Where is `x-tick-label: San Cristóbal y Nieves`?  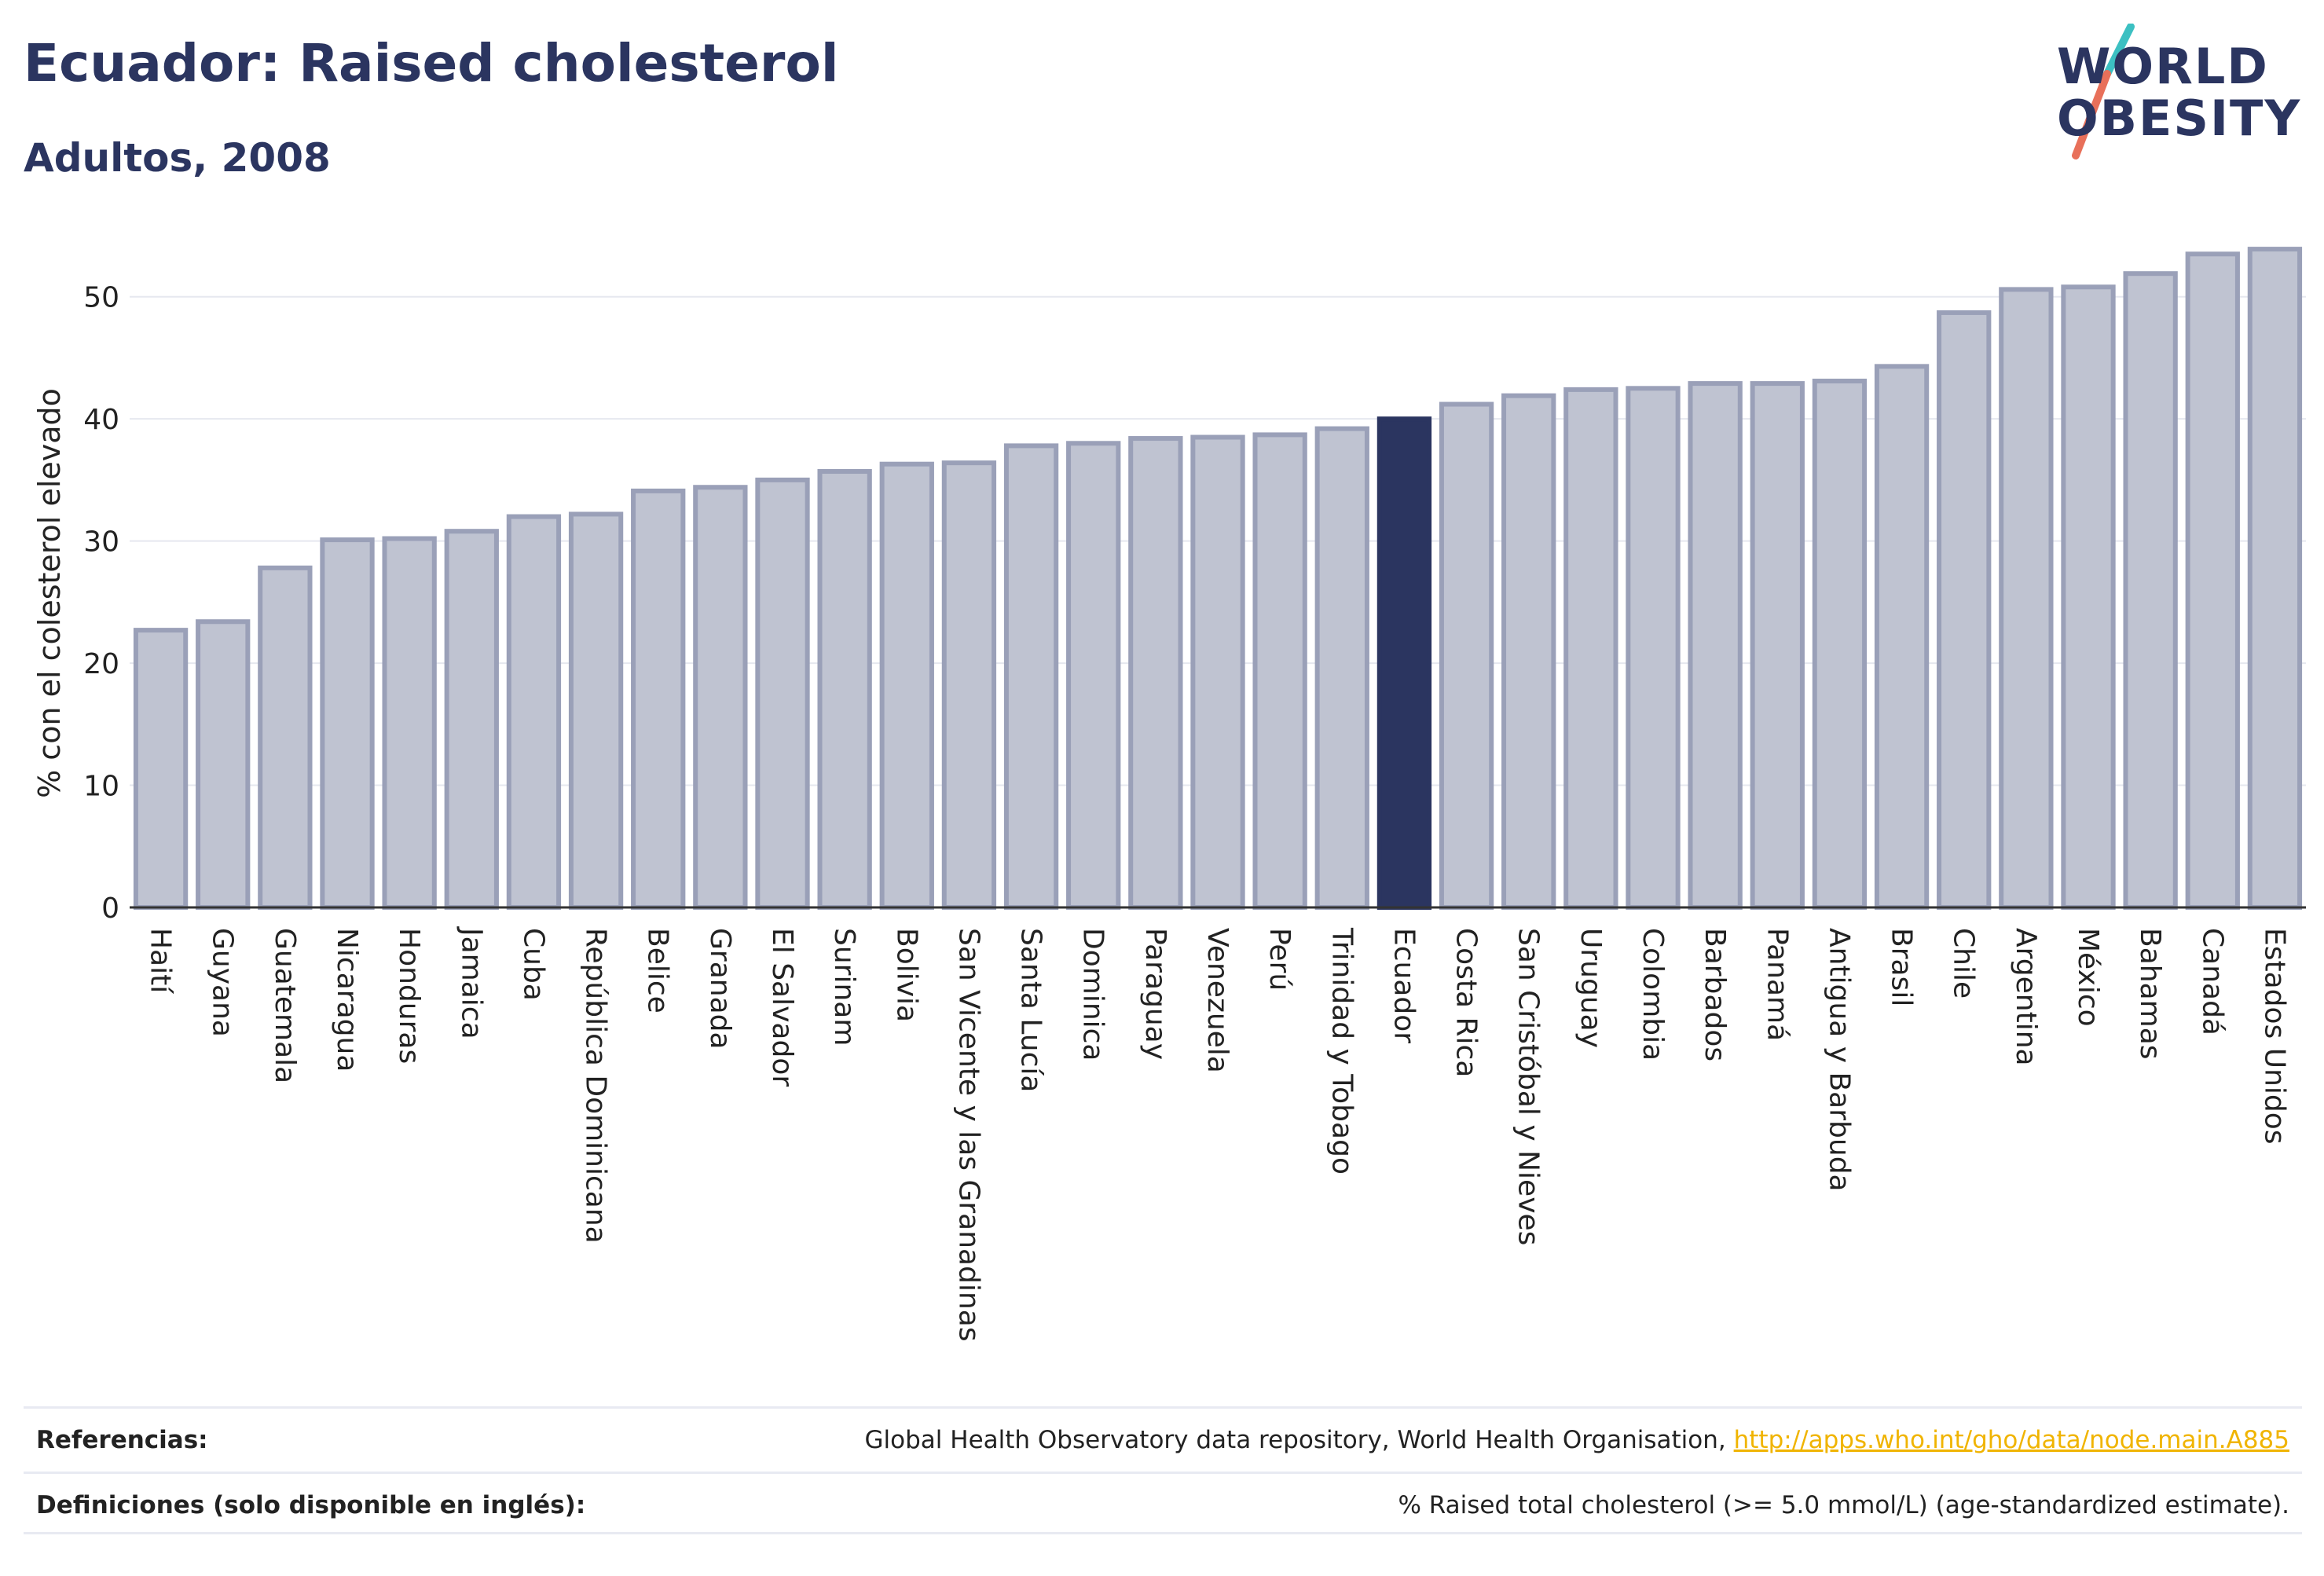 x-tick-label: San Cristóbal y Nieves is located at coordinates (1528, 1086).